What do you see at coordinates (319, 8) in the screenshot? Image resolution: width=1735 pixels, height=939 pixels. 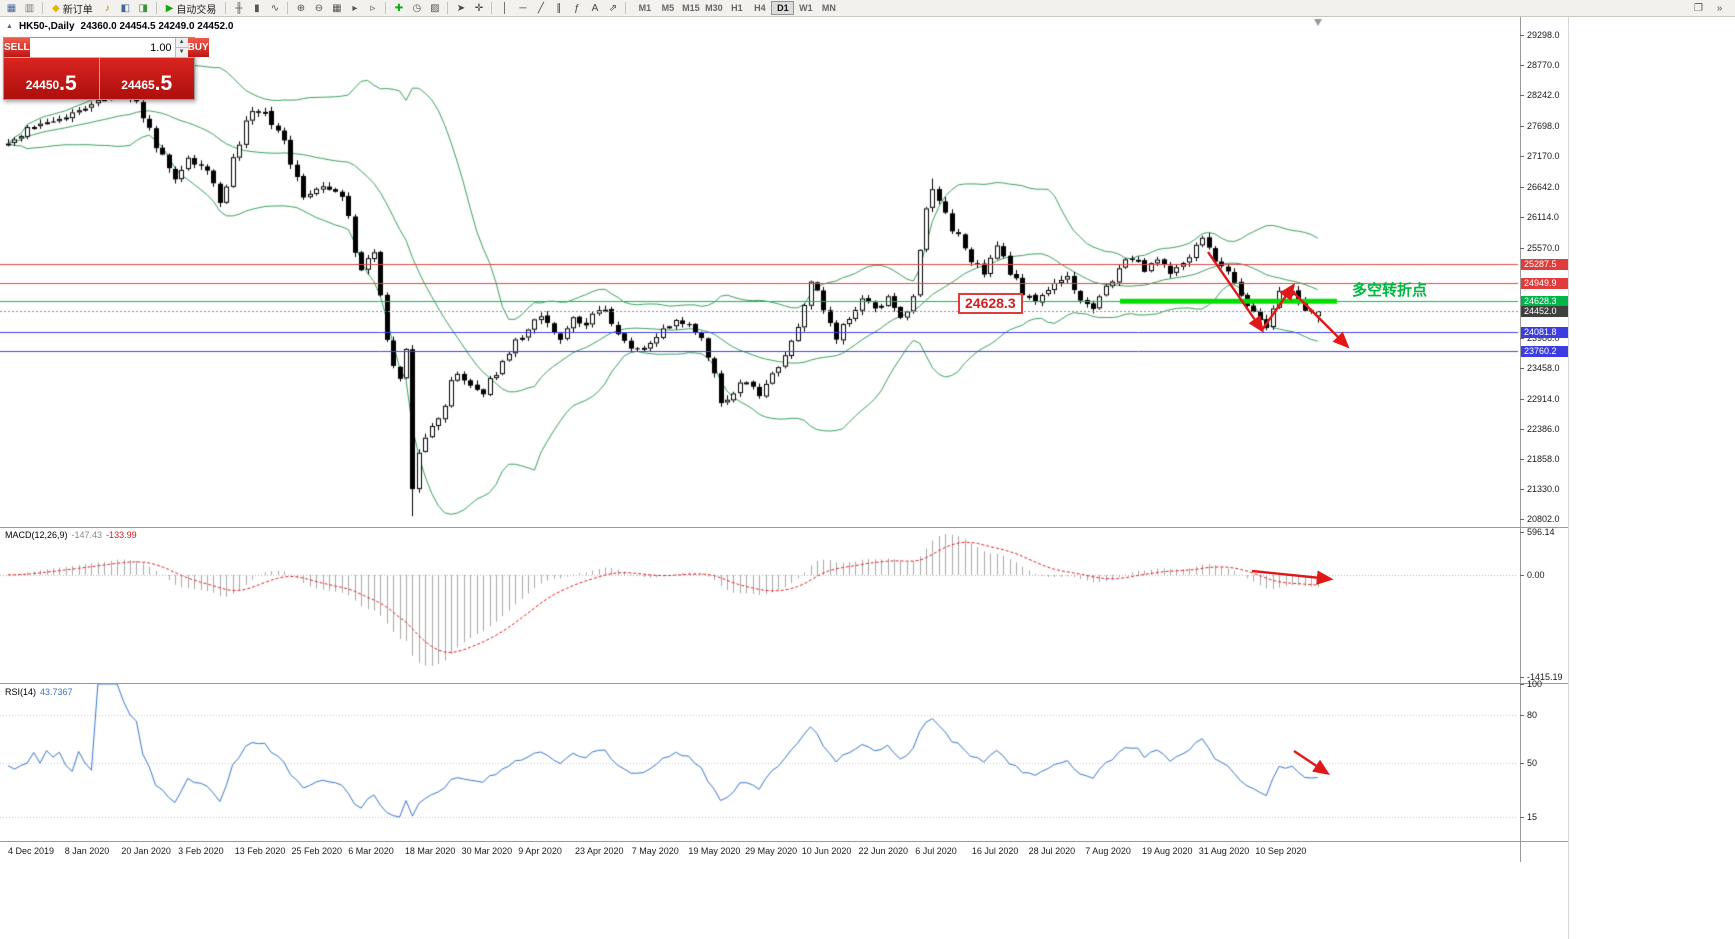 I see `zoom-out-icon: ⊖` at bounding box center [319, 8].